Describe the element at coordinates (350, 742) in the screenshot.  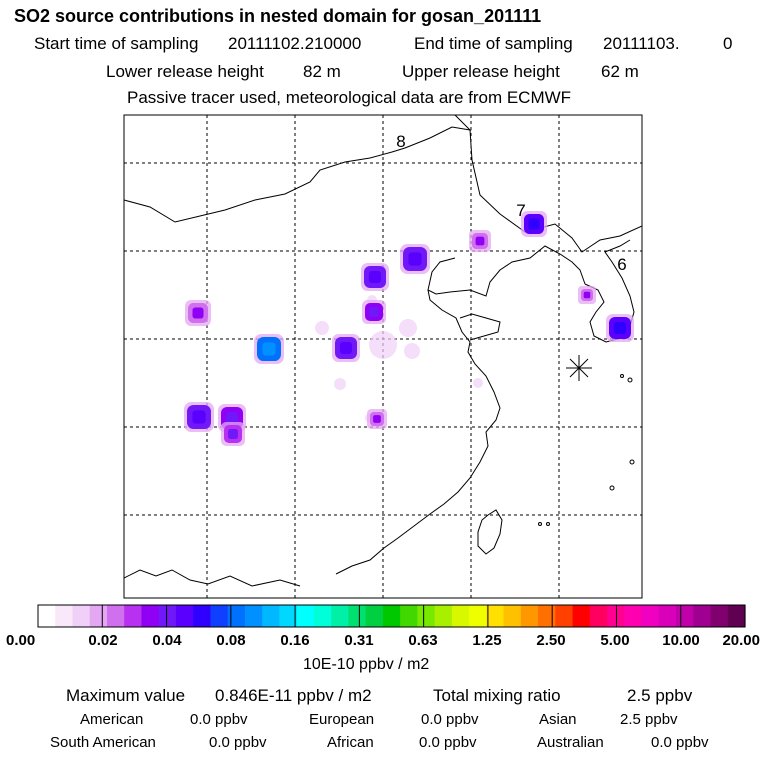
I see `region-name-african: African` at that location.